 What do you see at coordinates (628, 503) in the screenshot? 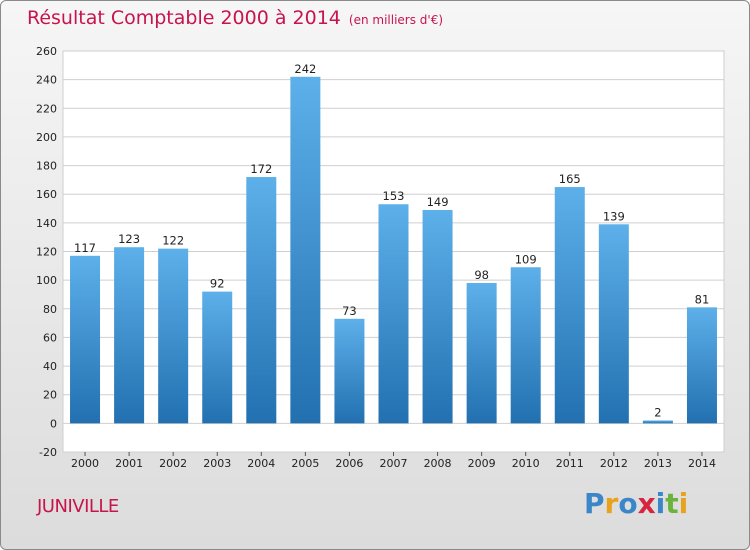
I see `logo-letter: o` at bounding box center [628, 503].